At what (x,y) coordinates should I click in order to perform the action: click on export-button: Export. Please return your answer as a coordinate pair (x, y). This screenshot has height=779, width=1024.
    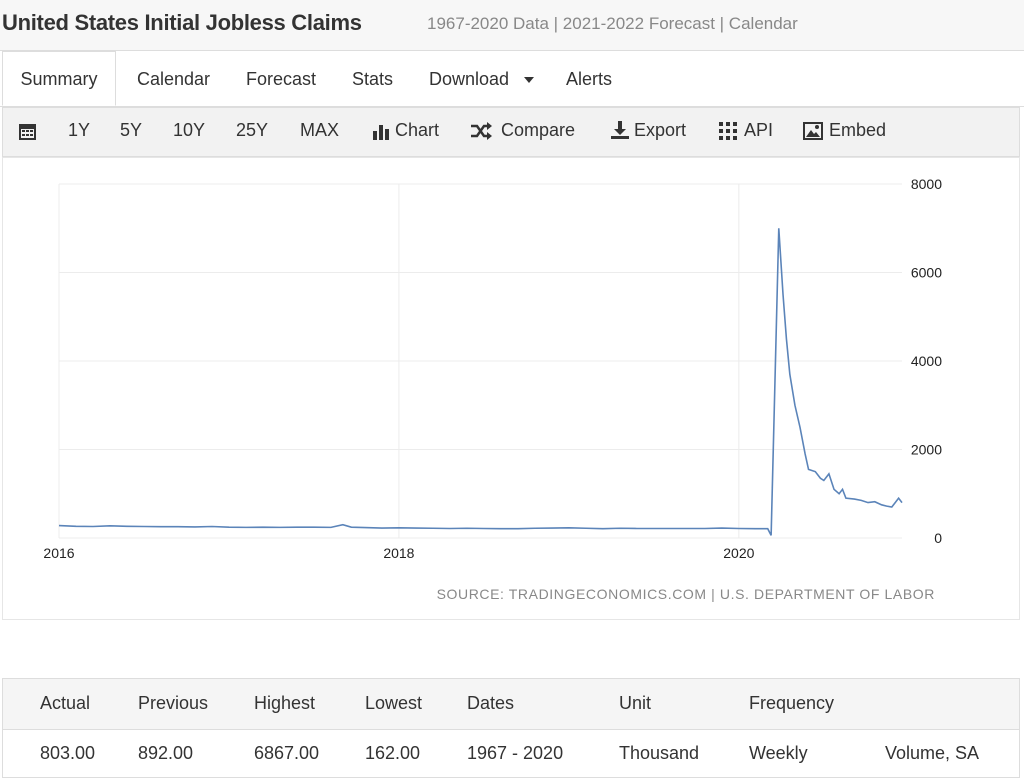
    Looking at the image, I should click on (660, 130).